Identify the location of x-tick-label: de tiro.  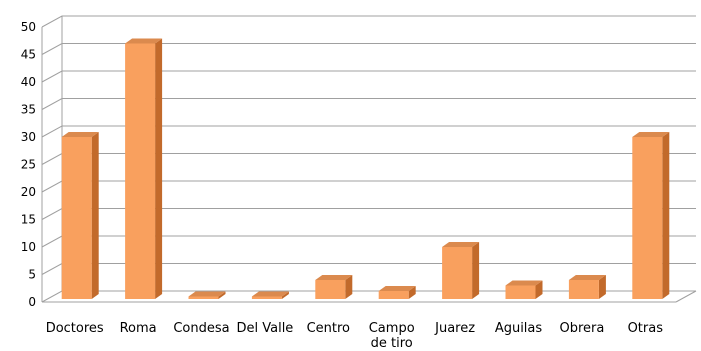
(392, 343).